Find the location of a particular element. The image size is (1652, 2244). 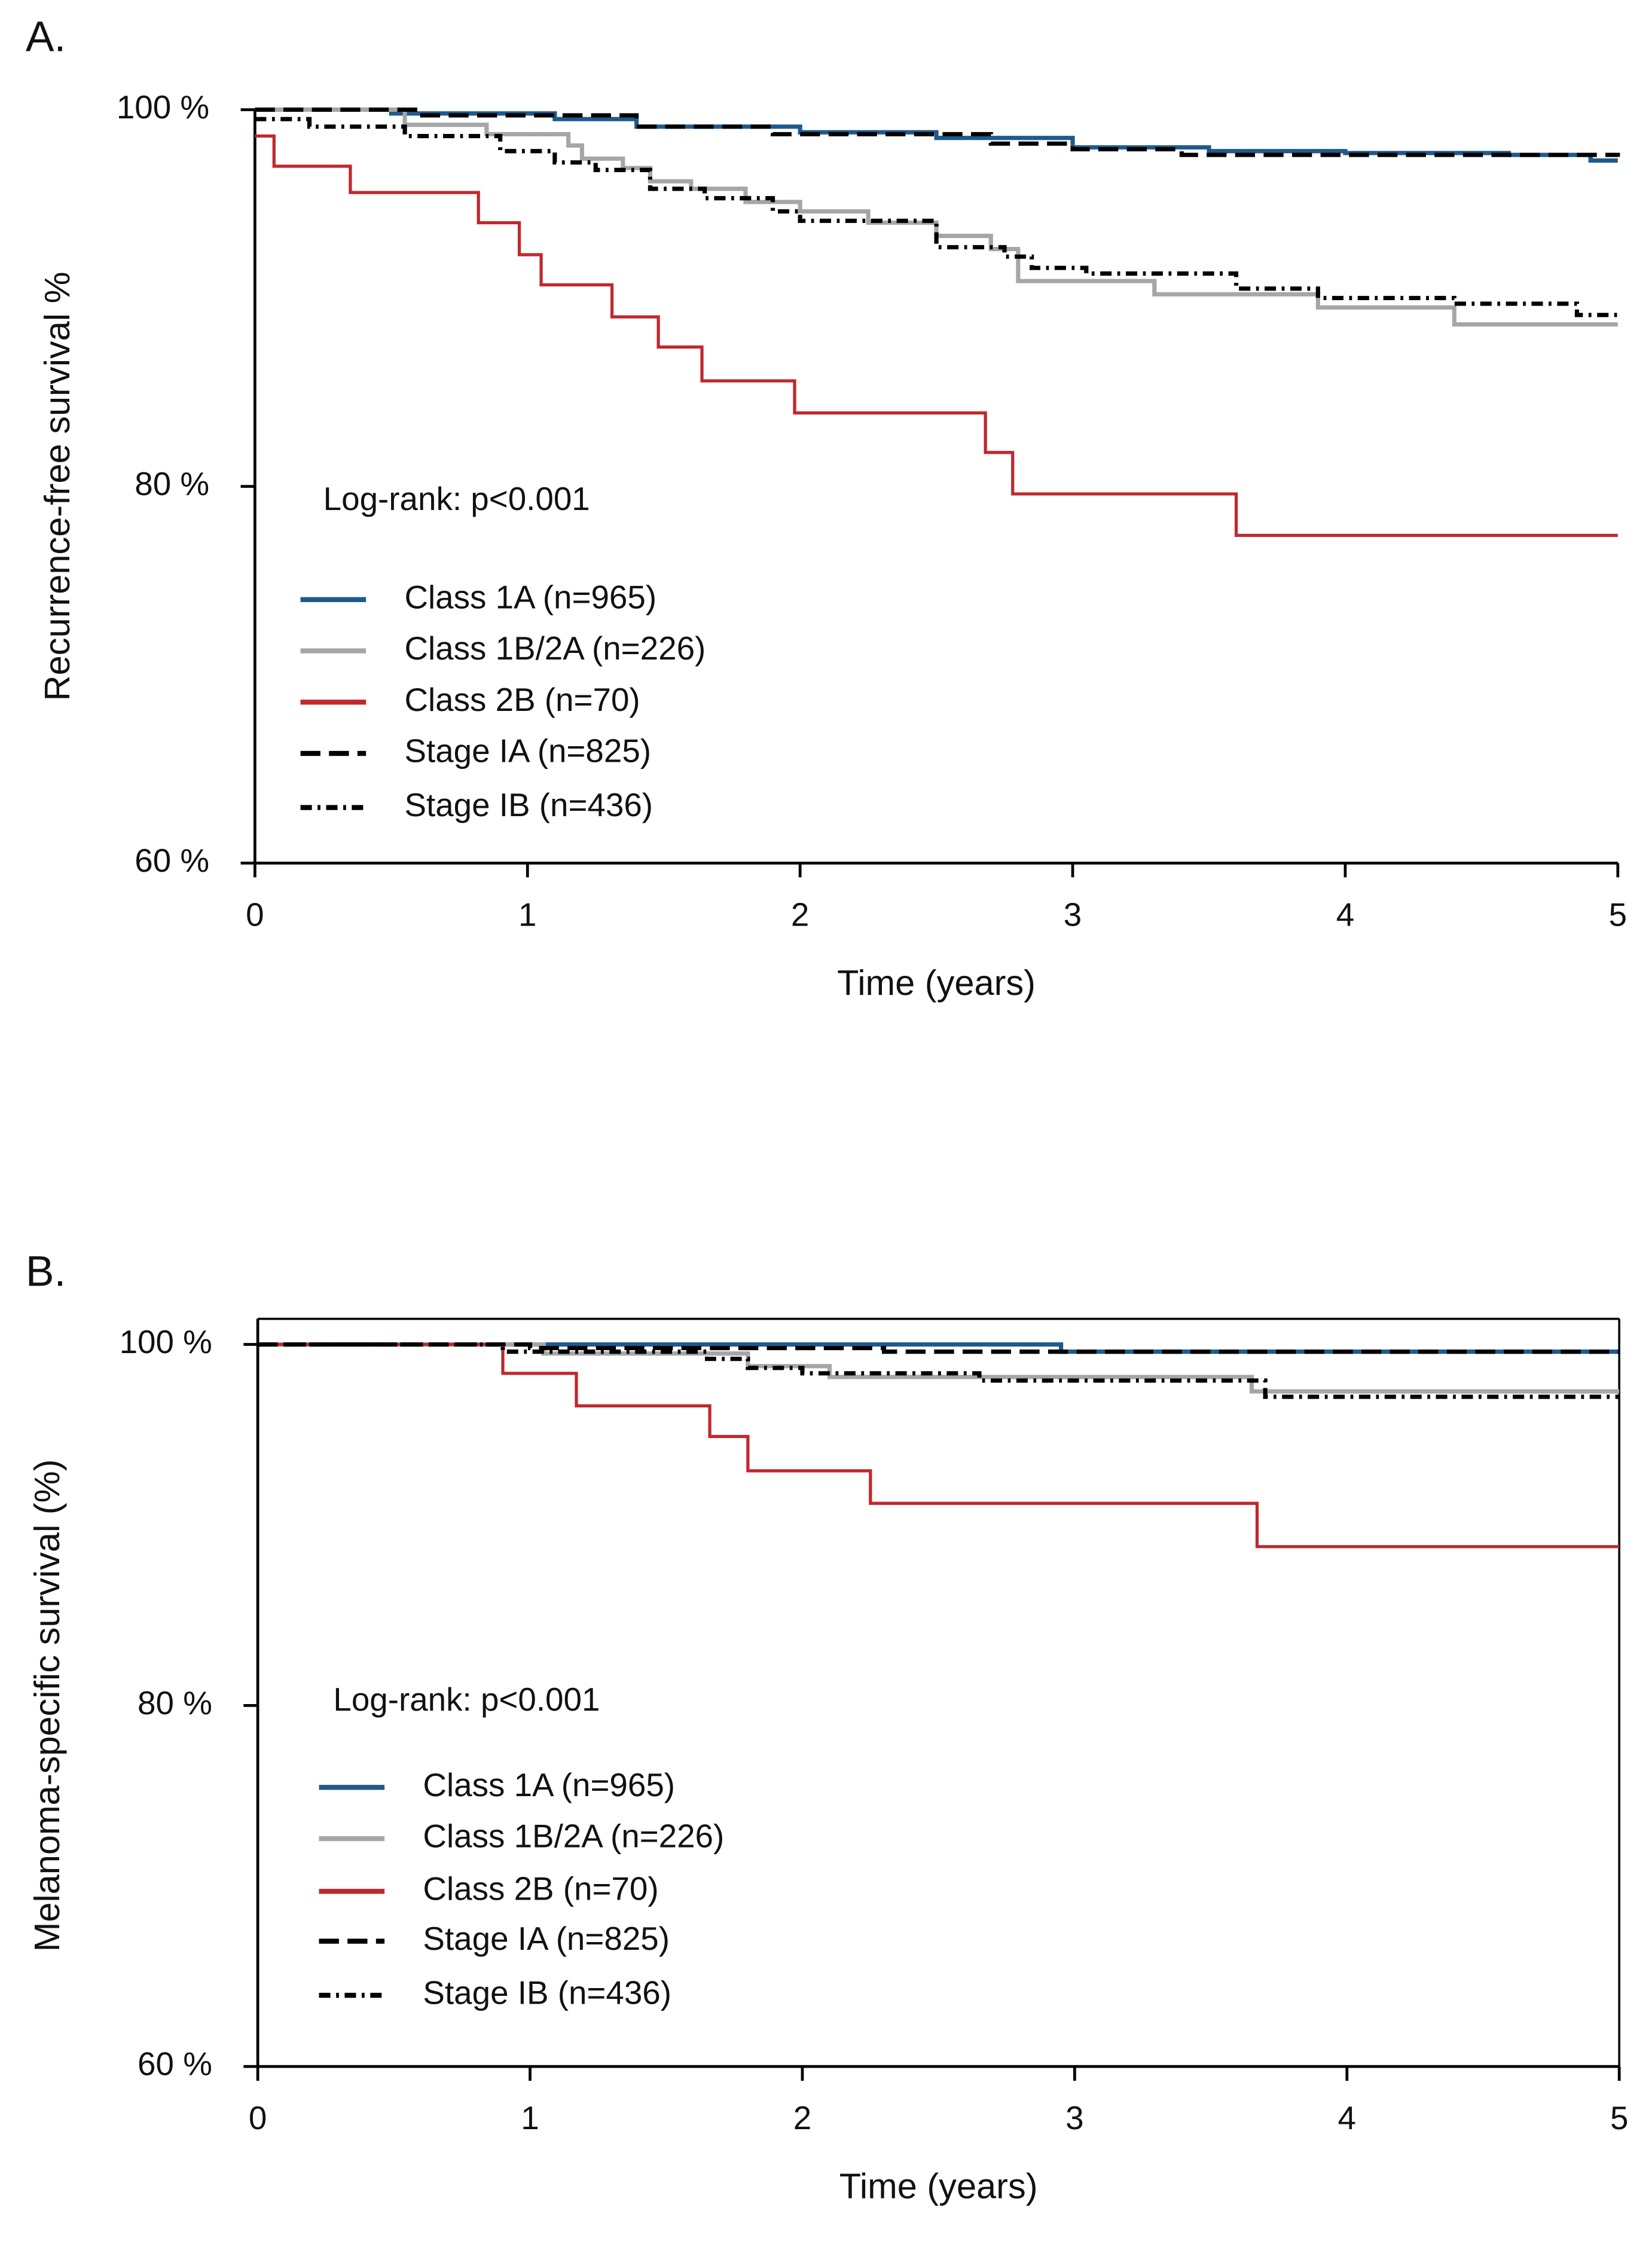

panel-label: A. is located at coordinates (46, 37).